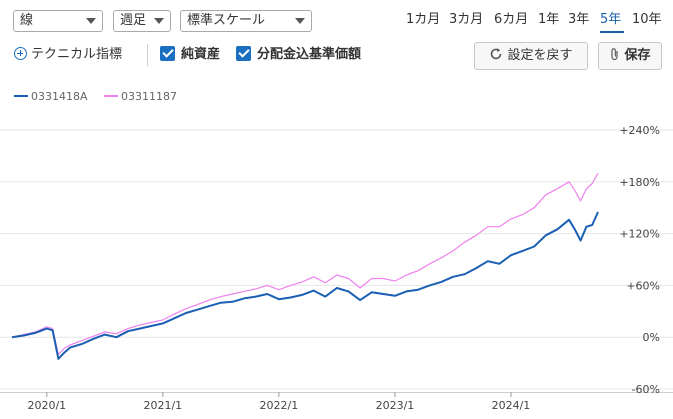 The height and width of the screenshot is (419, 673). Describe the element at coordinates (549, 19) in the screenshot. I see `range-1y: 1年` at that location.